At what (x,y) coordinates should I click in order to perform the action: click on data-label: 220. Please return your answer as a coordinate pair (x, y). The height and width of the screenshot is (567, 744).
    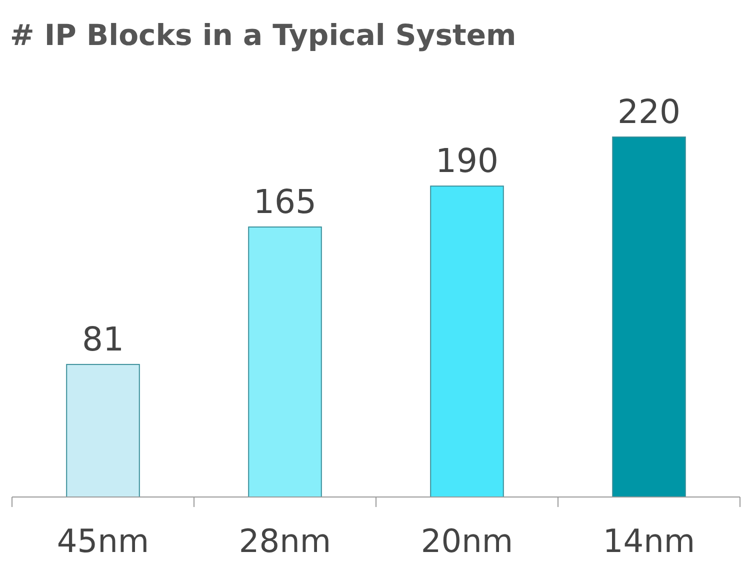
    Looking at the image, I should click on (649, 111).